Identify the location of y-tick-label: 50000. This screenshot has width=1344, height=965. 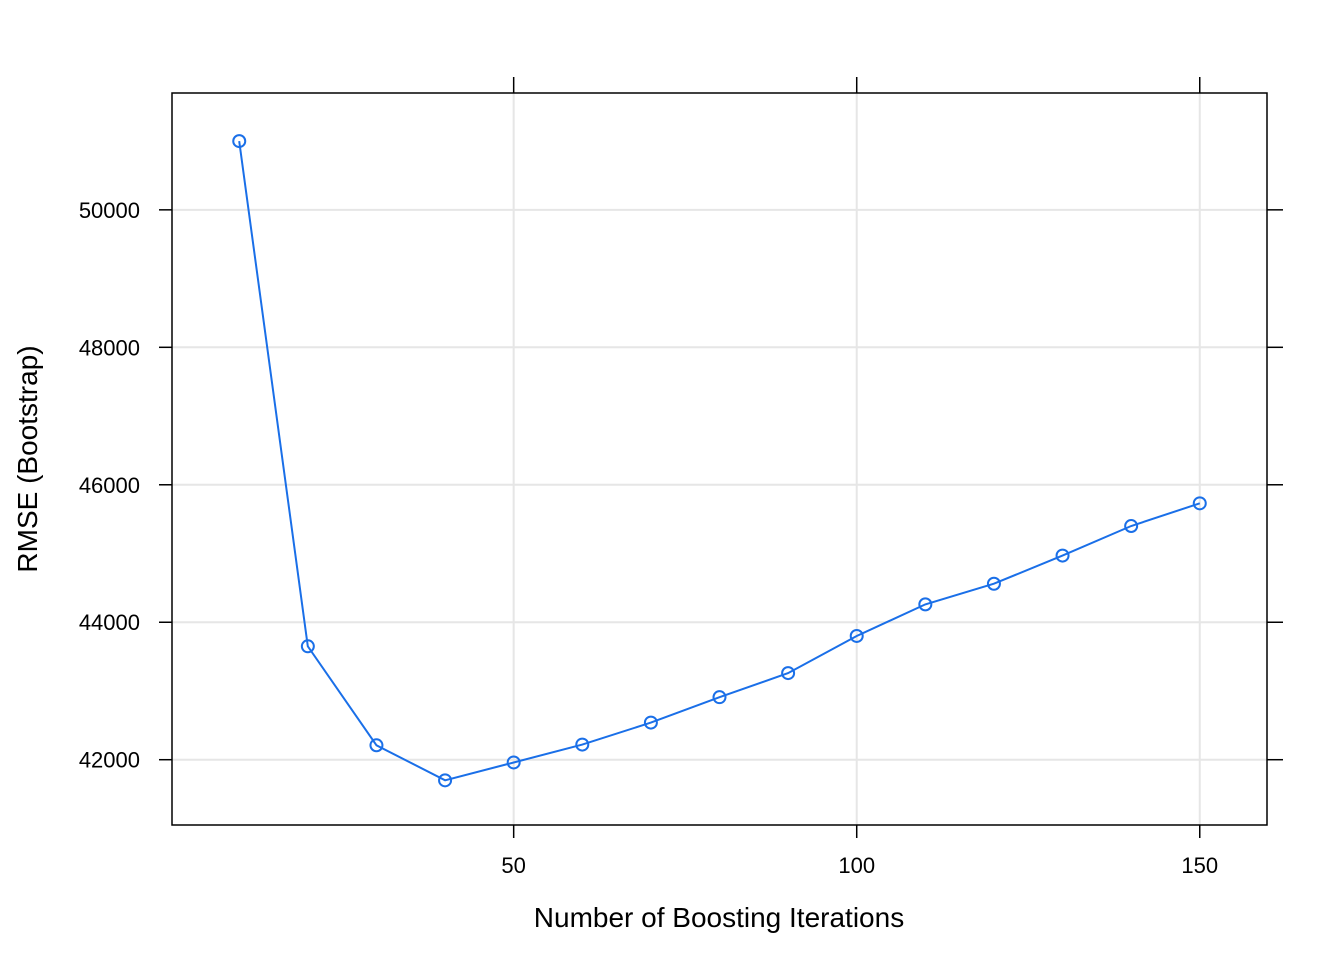
(109, 210).